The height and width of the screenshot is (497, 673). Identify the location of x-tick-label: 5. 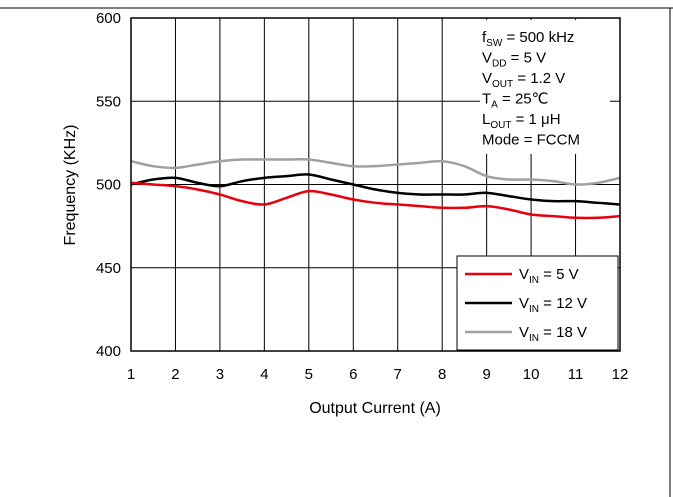
(309, 374).